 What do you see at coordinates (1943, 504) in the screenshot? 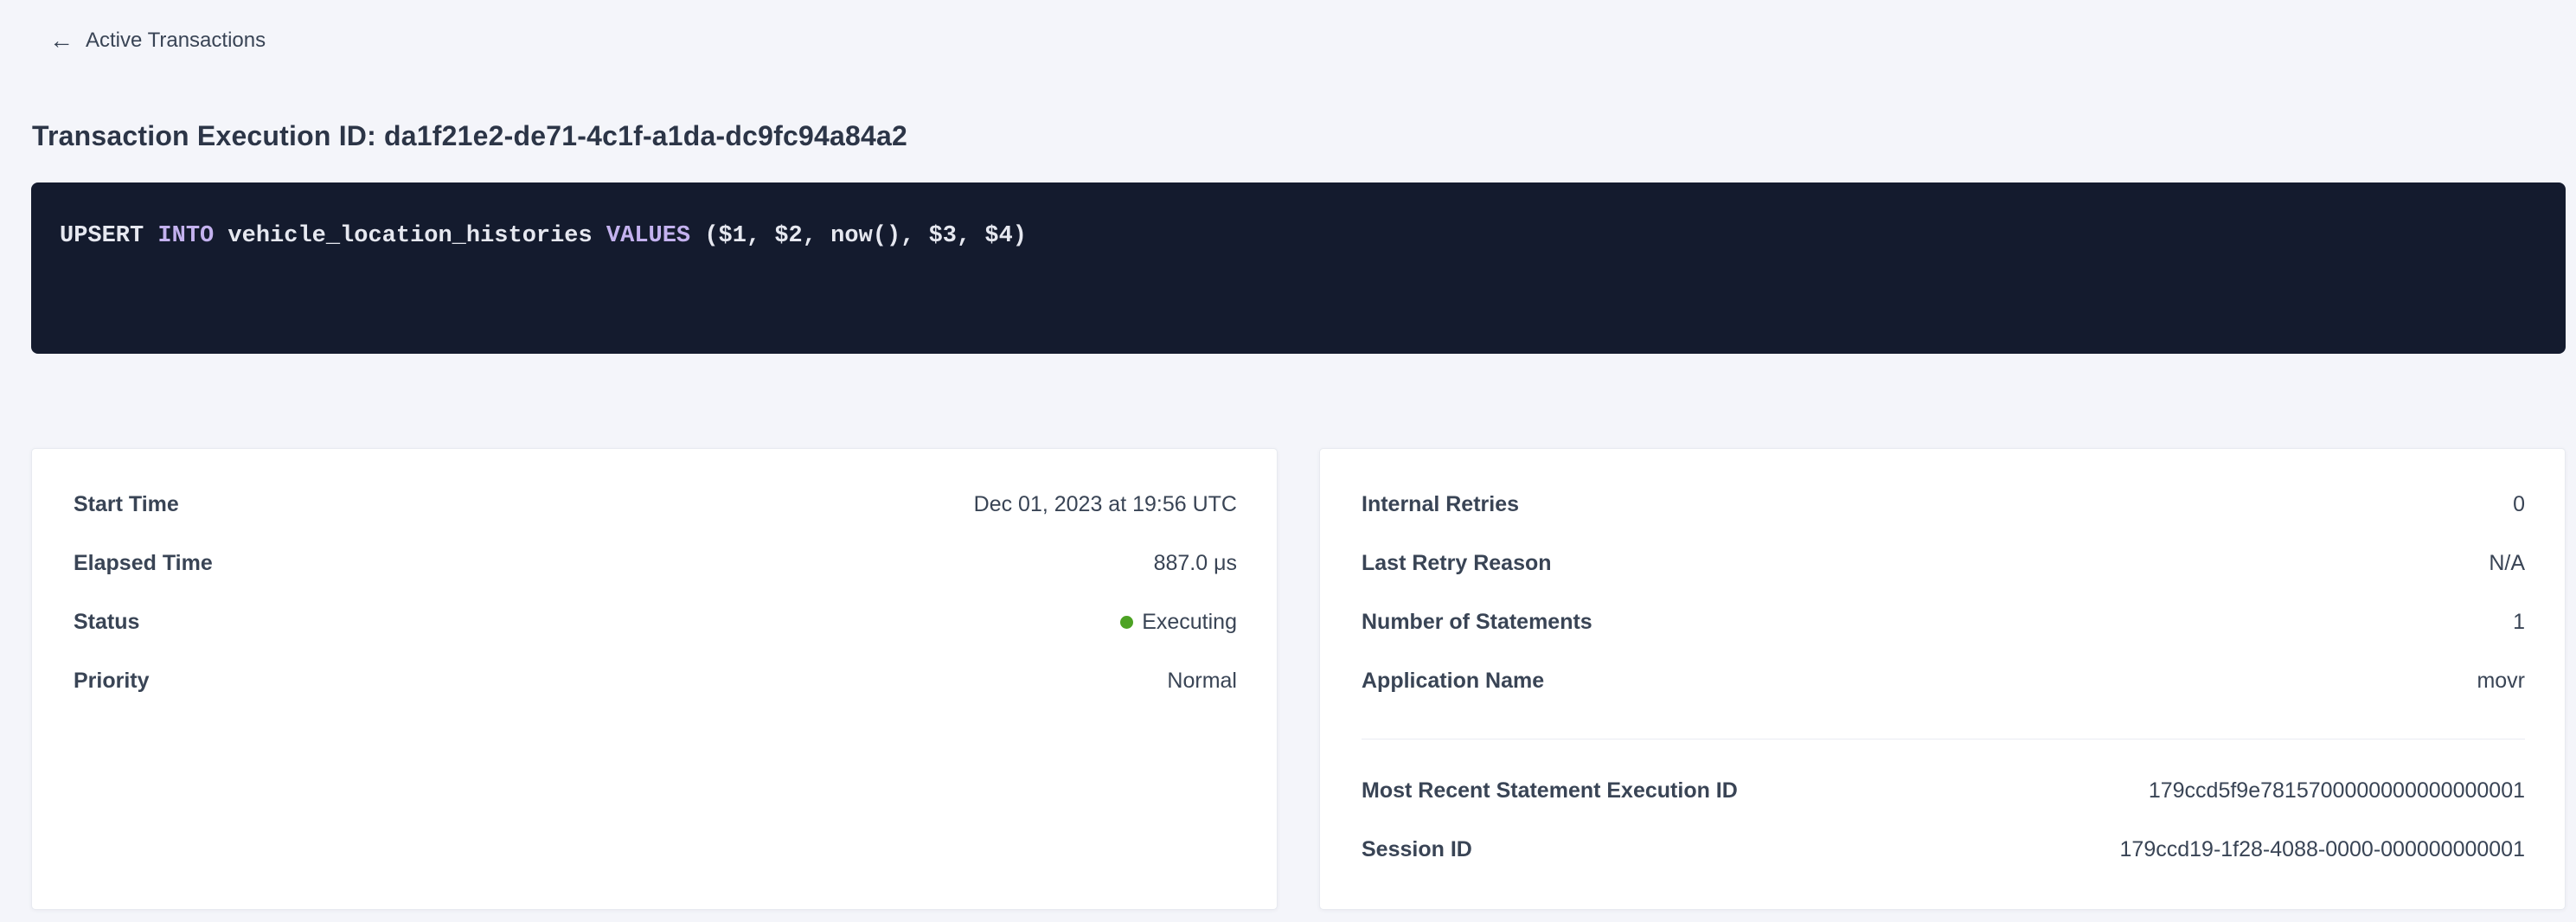
I see `table-row: Internal Retries 0` at bounding box center [1943, 504].